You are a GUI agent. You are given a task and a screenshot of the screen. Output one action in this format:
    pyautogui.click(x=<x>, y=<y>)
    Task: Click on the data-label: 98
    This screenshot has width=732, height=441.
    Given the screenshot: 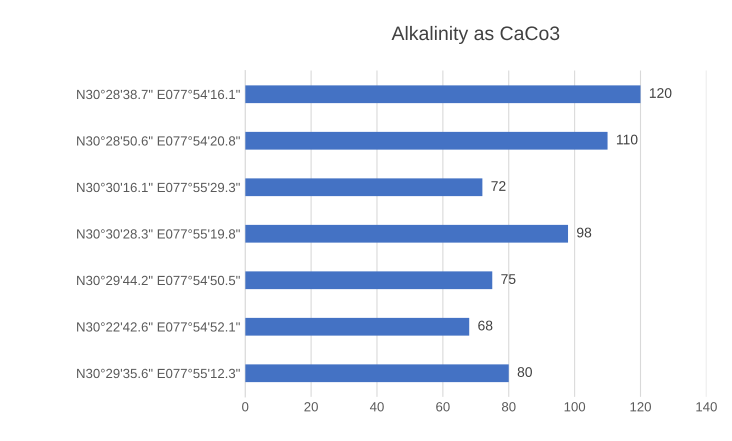 What is the action you would take?
    pyautogui.click(x=584, y=233)
    